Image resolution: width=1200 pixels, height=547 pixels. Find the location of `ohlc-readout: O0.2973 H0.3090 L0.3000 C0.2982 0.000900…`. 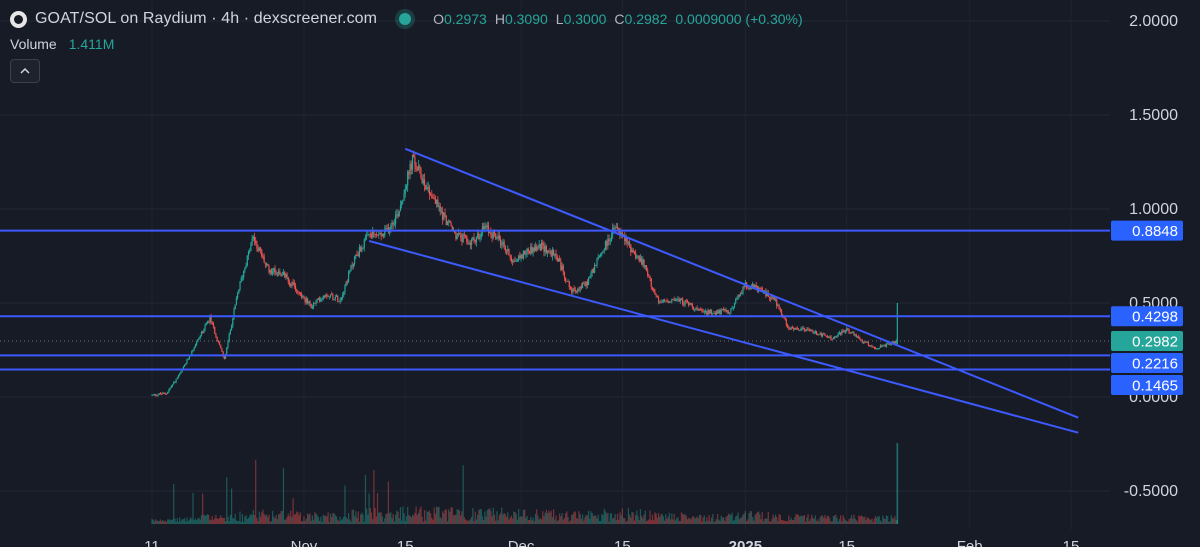

ohlc-readout: O0.2973 H0.3090 L0.3000 C0.2982 0.000900… is located at coordinates (618, 19).